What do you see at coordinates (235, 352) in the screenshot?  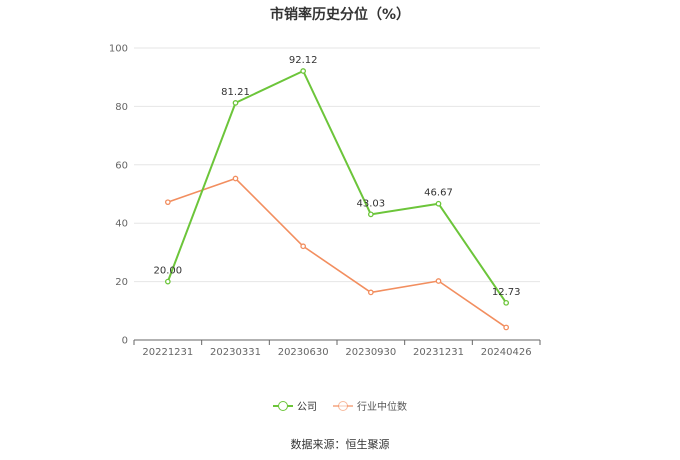 I see `x-tick-label-20230331: 20230331` at bounding box center [235, 352].